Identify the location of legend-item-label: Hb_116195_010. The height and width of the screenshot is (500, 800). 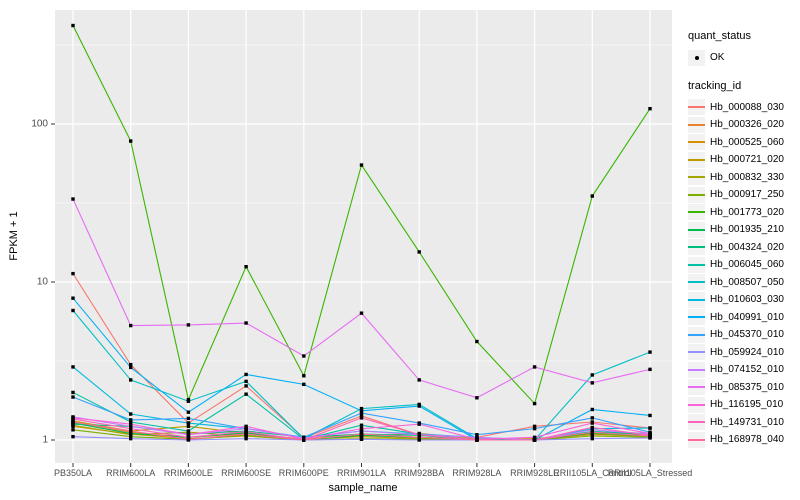
(747, 405).